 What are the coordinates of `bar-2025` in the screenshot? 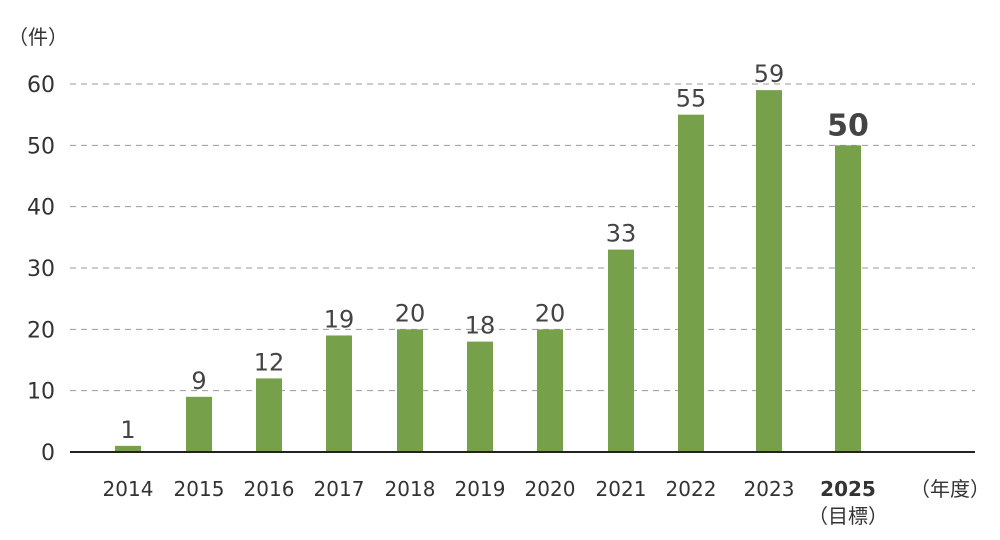 It's located at (848, 299).